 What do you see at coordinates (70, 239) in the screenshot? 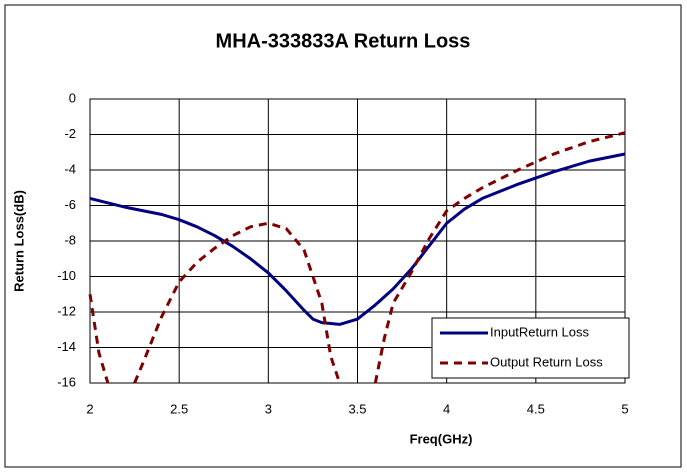
I see `y-tick-label: -8` at bounding box center [70, 239].